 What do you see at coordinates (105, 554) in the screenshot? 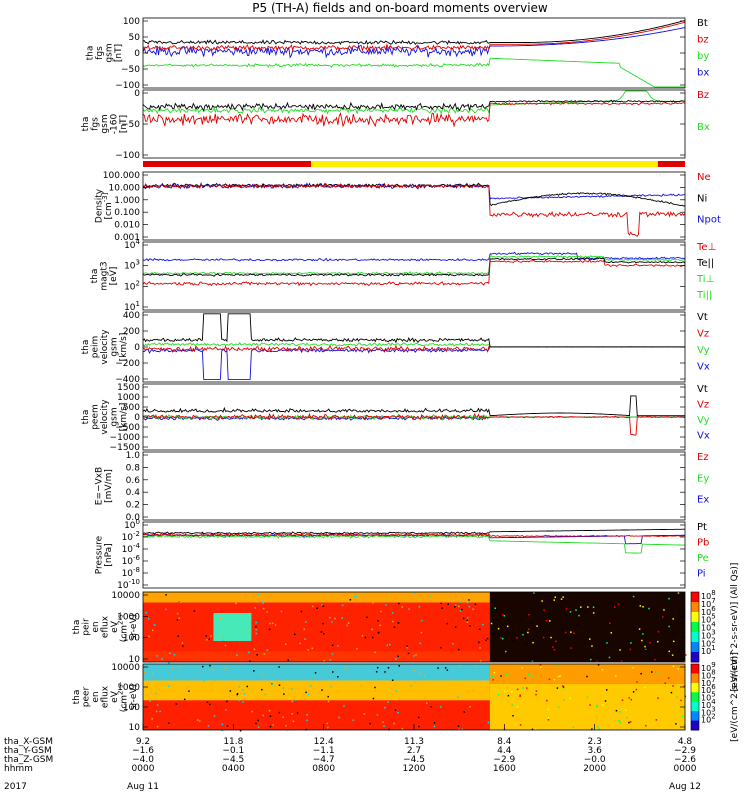
I see `y-axis-label: Pressure [nPa]` at bounding box center [105, 554].